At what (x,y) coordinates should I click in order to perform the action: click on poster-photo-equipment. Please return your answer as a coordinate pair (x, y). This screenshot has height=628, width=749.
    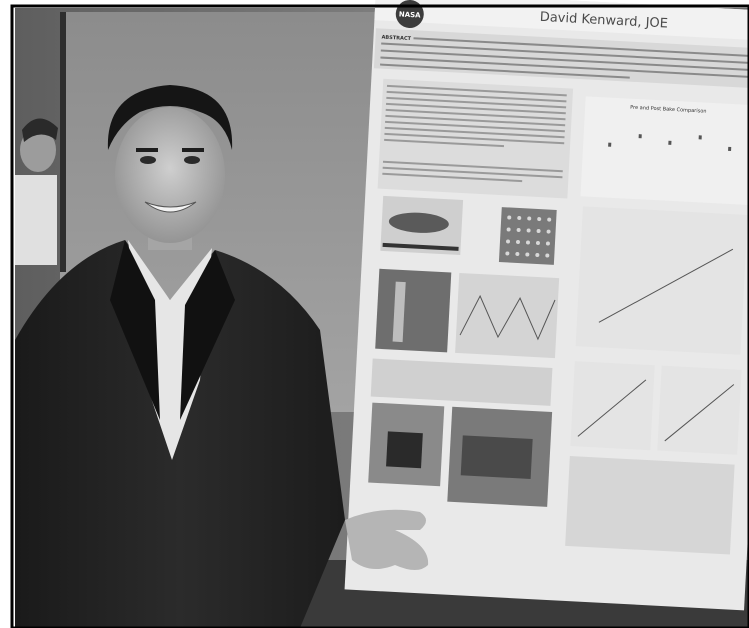
    Looking at the image, I should click on (413, 310).